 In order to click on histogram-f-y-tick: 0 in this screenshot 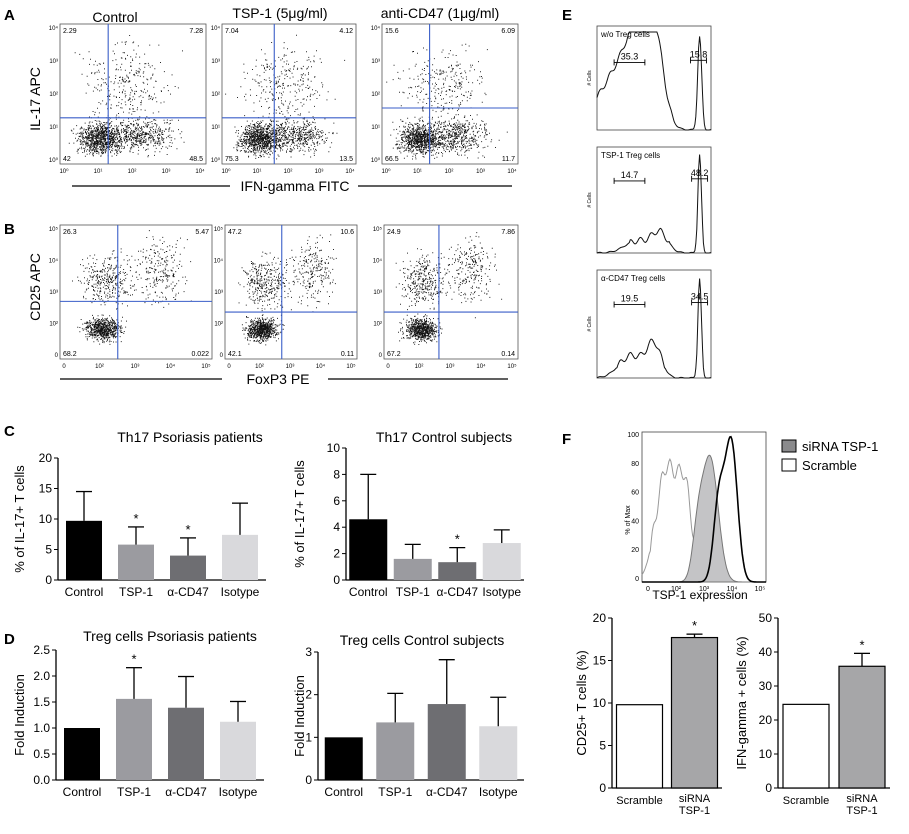, I will do `click(637, 579)`.